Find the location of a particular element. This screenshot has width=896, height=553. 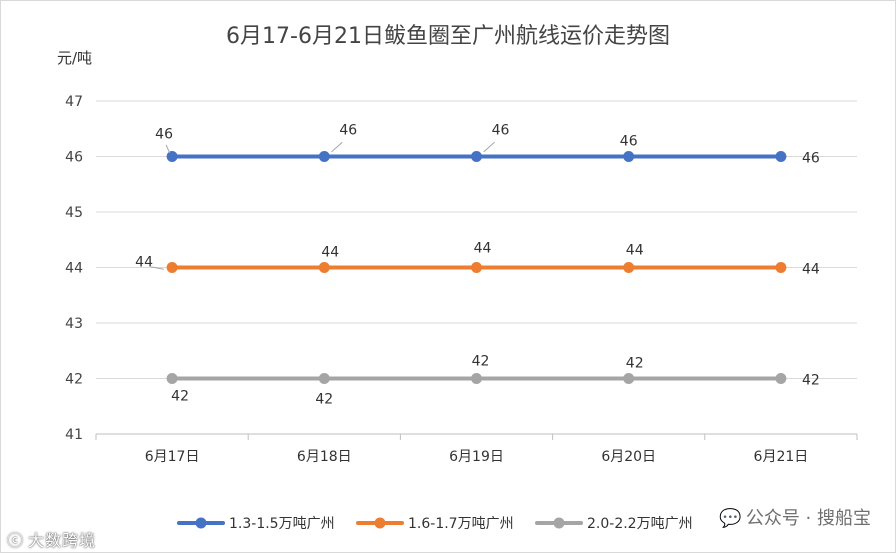

brand-c-icon: ⓒ is located at coordinates (16, 540).